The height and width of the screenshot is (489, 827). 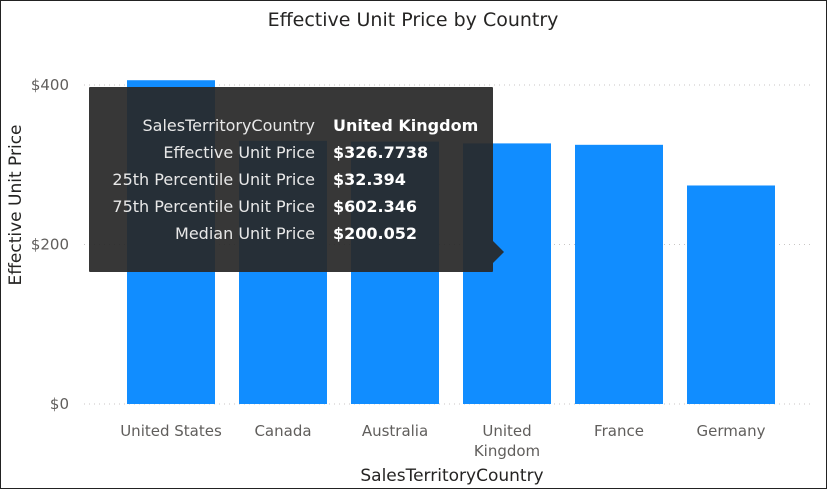 I want to click on tooltip-value: United Kingdom, so click(x=406, y=125).